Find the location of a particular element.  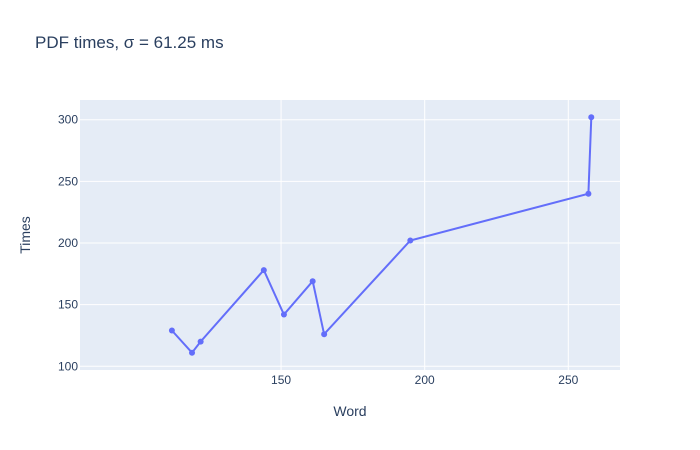

x-axis-title: Word is located at coordinates (349, 411).